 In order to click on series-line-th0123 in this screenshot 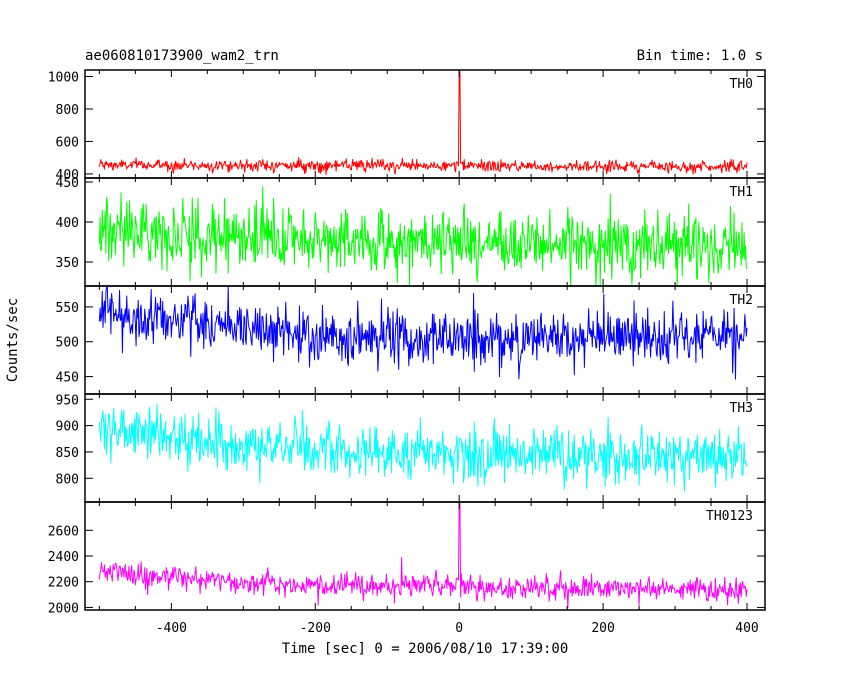, I will do `click(423, 555)`.